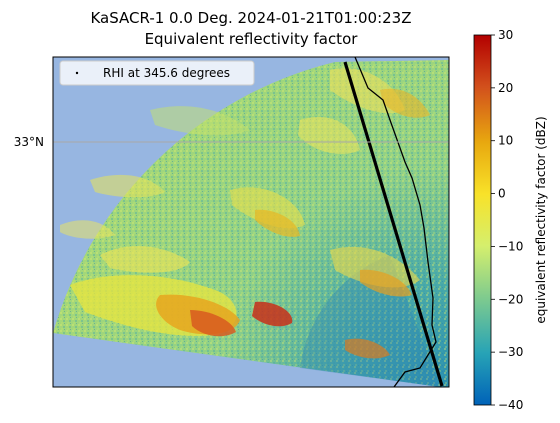 This screenshot has height=423, width=560. I want to click on legend: RHI at 345.6 degrees, so click(157, 73).